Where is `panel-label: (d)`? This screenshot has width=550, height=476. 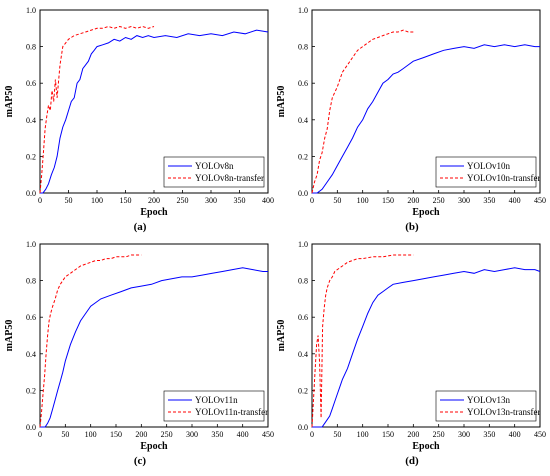
panel-label: (d) is located at coordinates (412, 461).